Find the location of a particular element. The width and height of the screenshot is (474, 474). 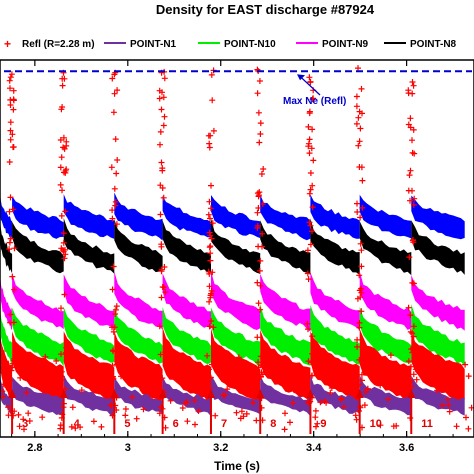

elm-arrows: 3 4 5 6 7 8 9 10 11 is located at coordinates (220, 411).